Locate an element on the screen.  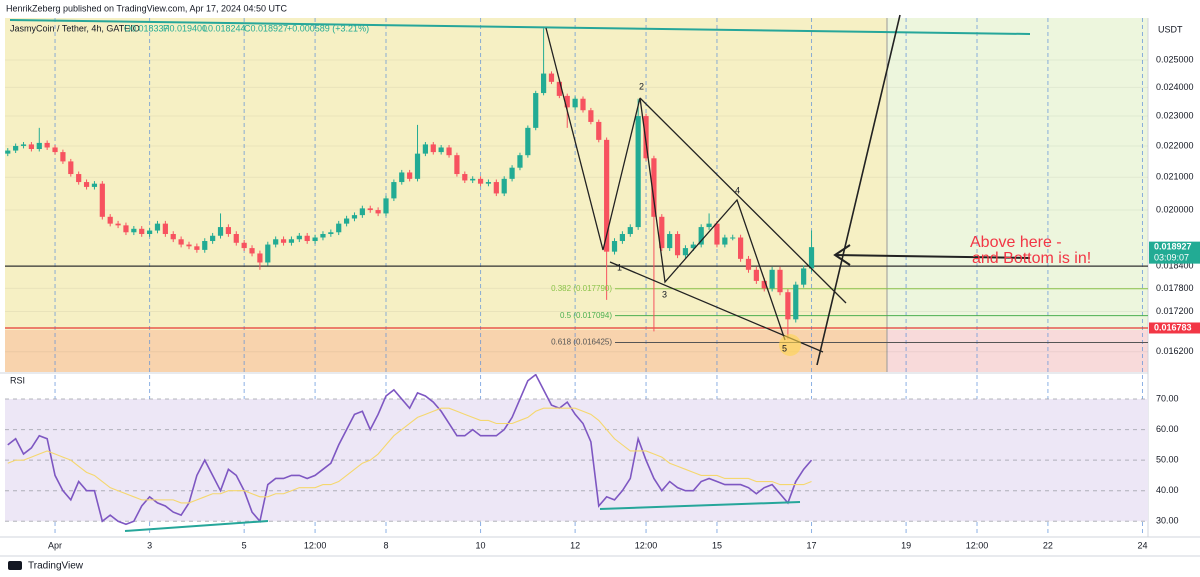
x-tick-label: 12 is located at coordinates (575, 545).